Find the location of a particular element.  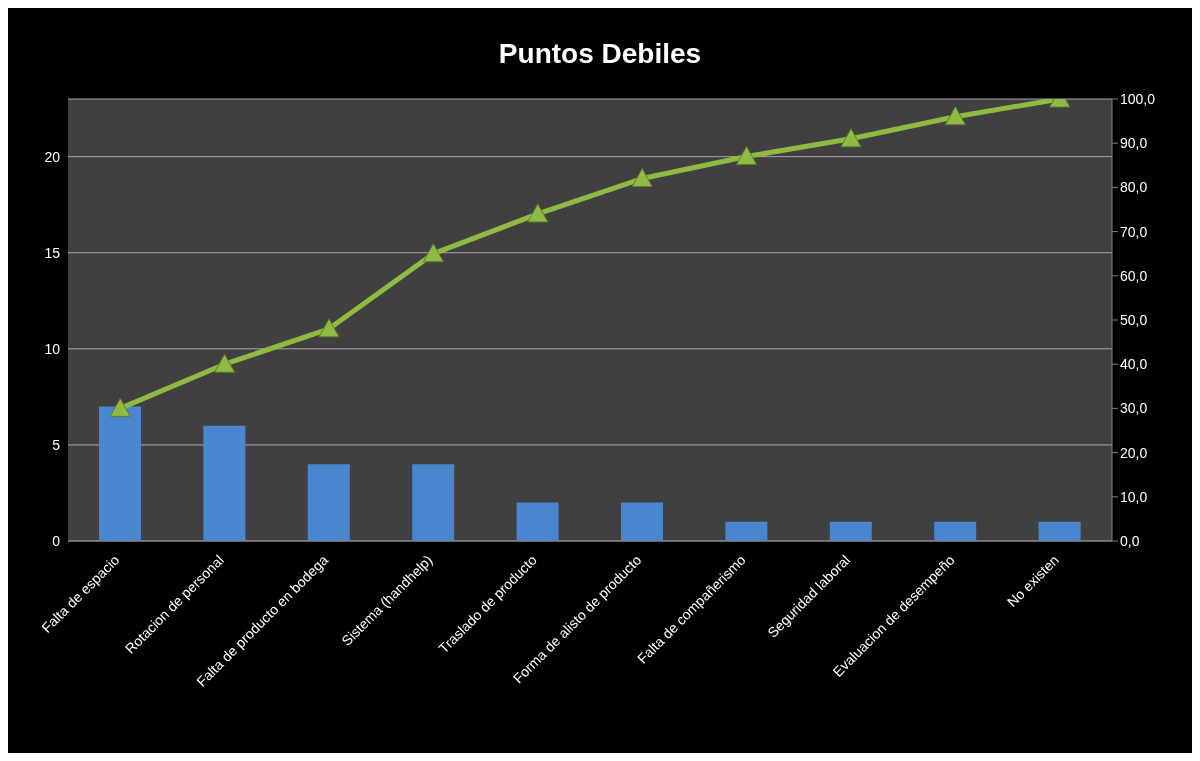

y2-tick-label: 20,0 is located at coordinates (1134, 452).